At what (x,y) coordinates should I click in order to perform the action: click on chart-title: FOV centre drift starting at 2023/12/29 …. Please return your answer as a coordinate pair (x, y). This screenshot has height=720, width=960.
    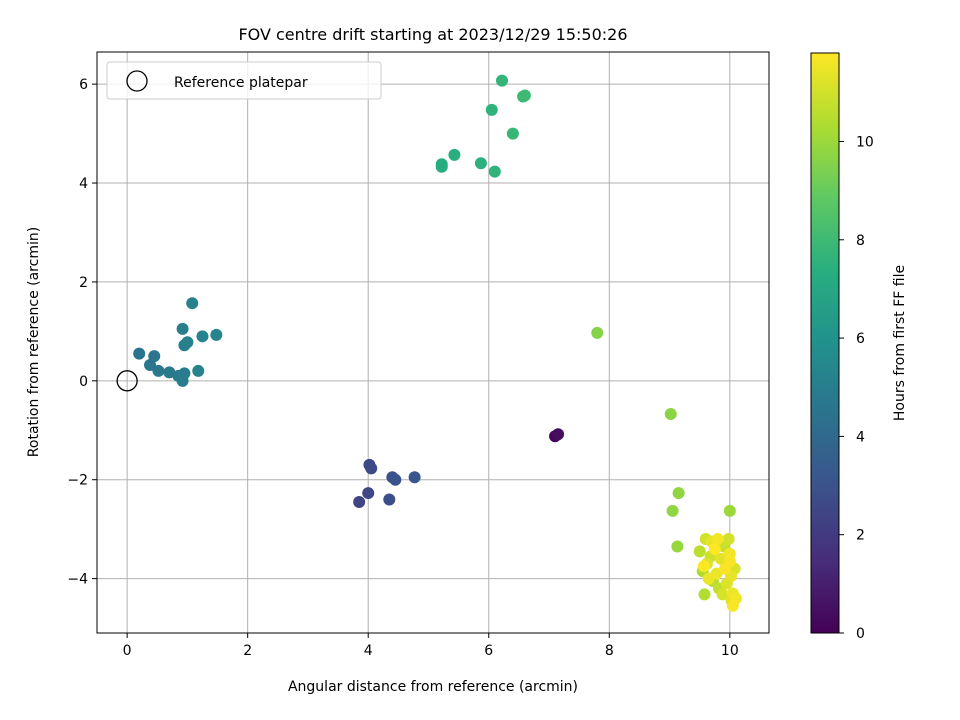
    Looking at the image, I should click on (432, 34).